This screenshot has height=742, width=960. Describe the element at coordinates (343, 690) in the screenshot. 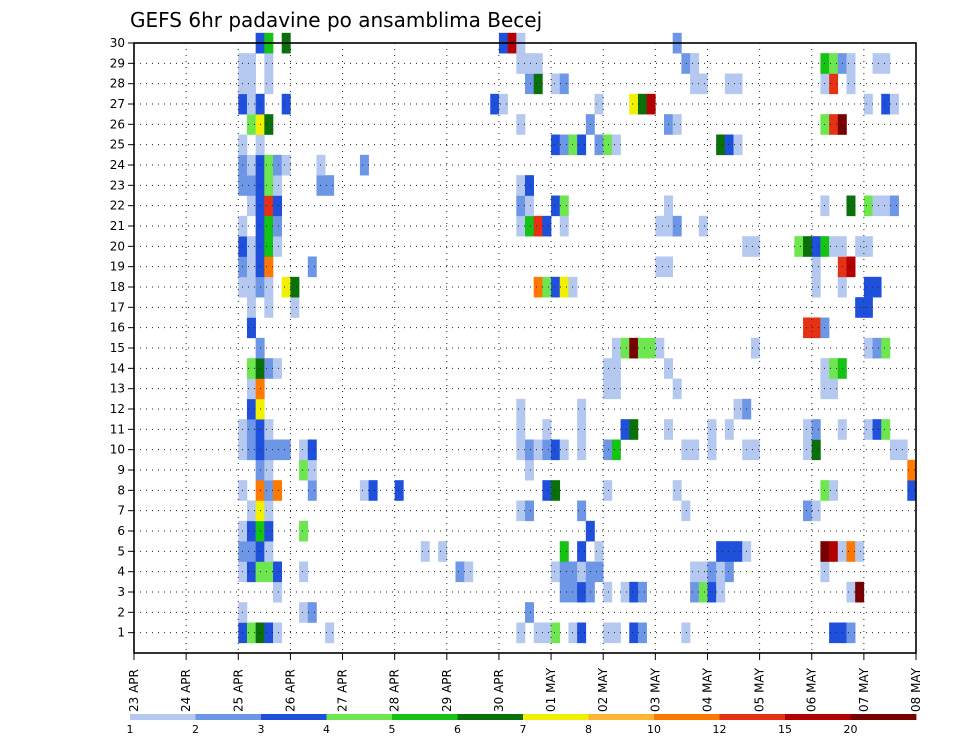

I see `x-tick-label: 27 APR` at that location.